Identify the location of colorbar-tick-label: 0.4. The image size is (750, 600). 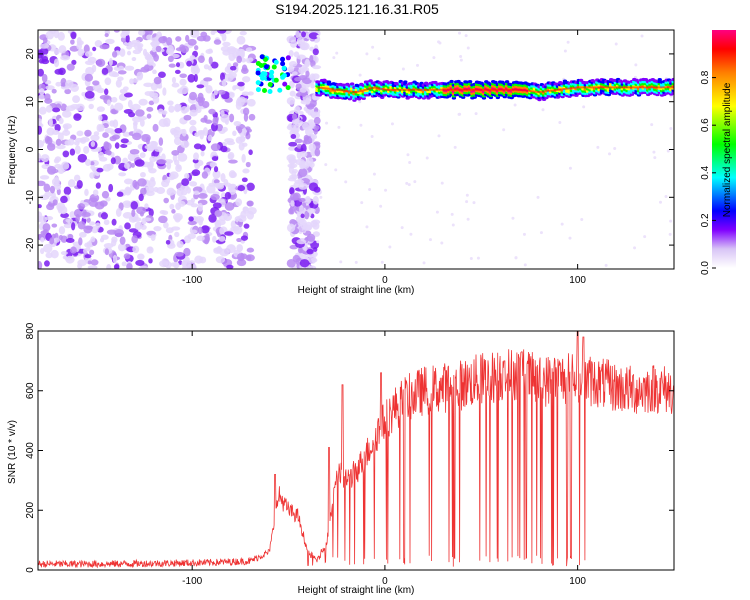
(705, 172).